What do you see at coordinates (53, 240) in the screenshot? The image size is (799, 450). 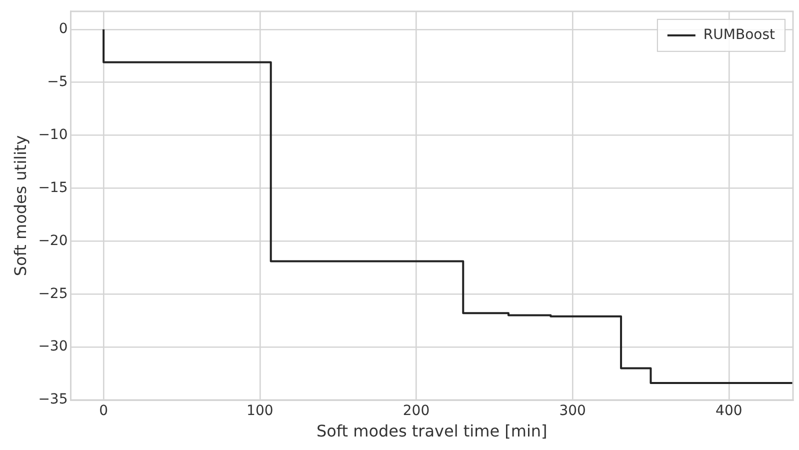 I see `y-tick-label: −20` at bounding box center [53, 240].